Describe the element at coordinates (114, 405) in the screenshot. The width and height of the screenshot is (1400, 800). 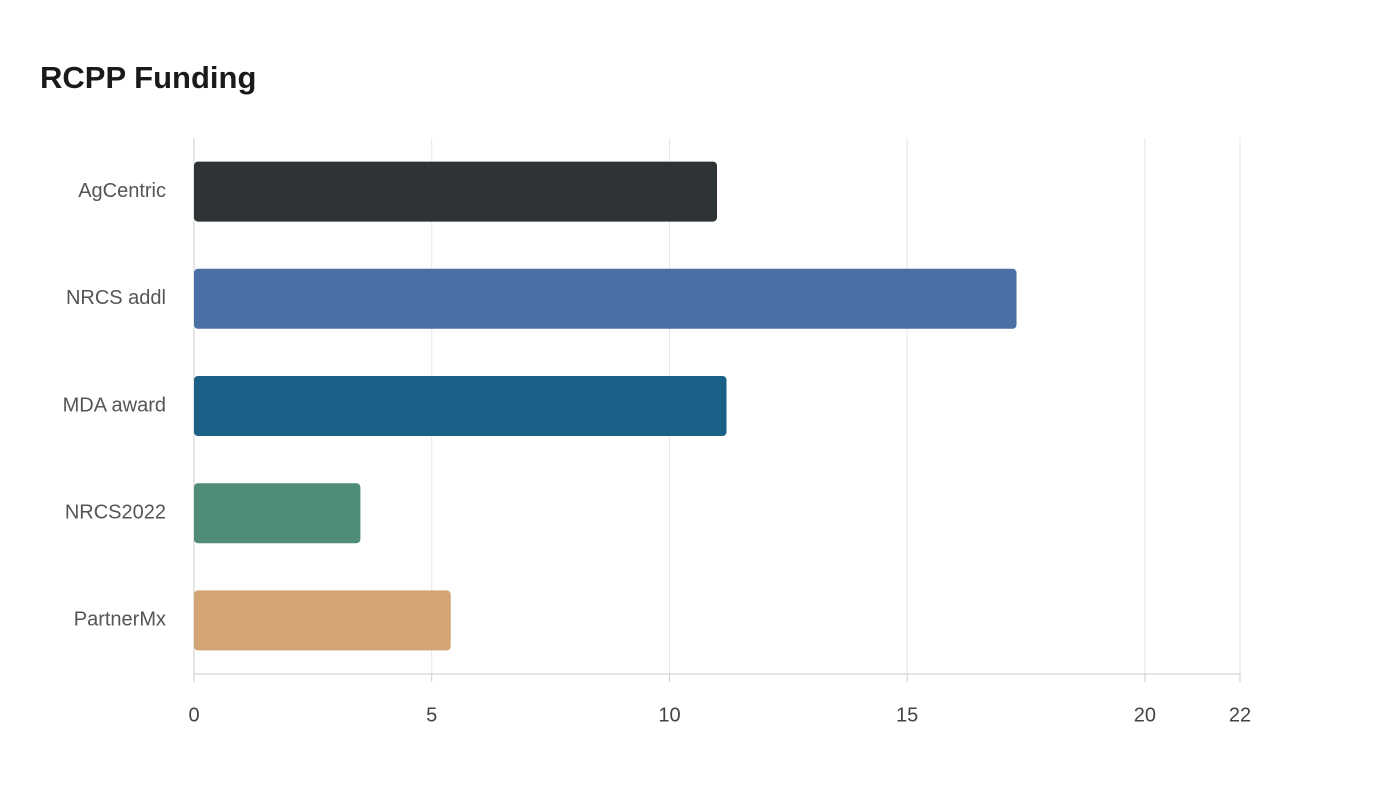
I see `y-tick-label: MDA award` at that location.